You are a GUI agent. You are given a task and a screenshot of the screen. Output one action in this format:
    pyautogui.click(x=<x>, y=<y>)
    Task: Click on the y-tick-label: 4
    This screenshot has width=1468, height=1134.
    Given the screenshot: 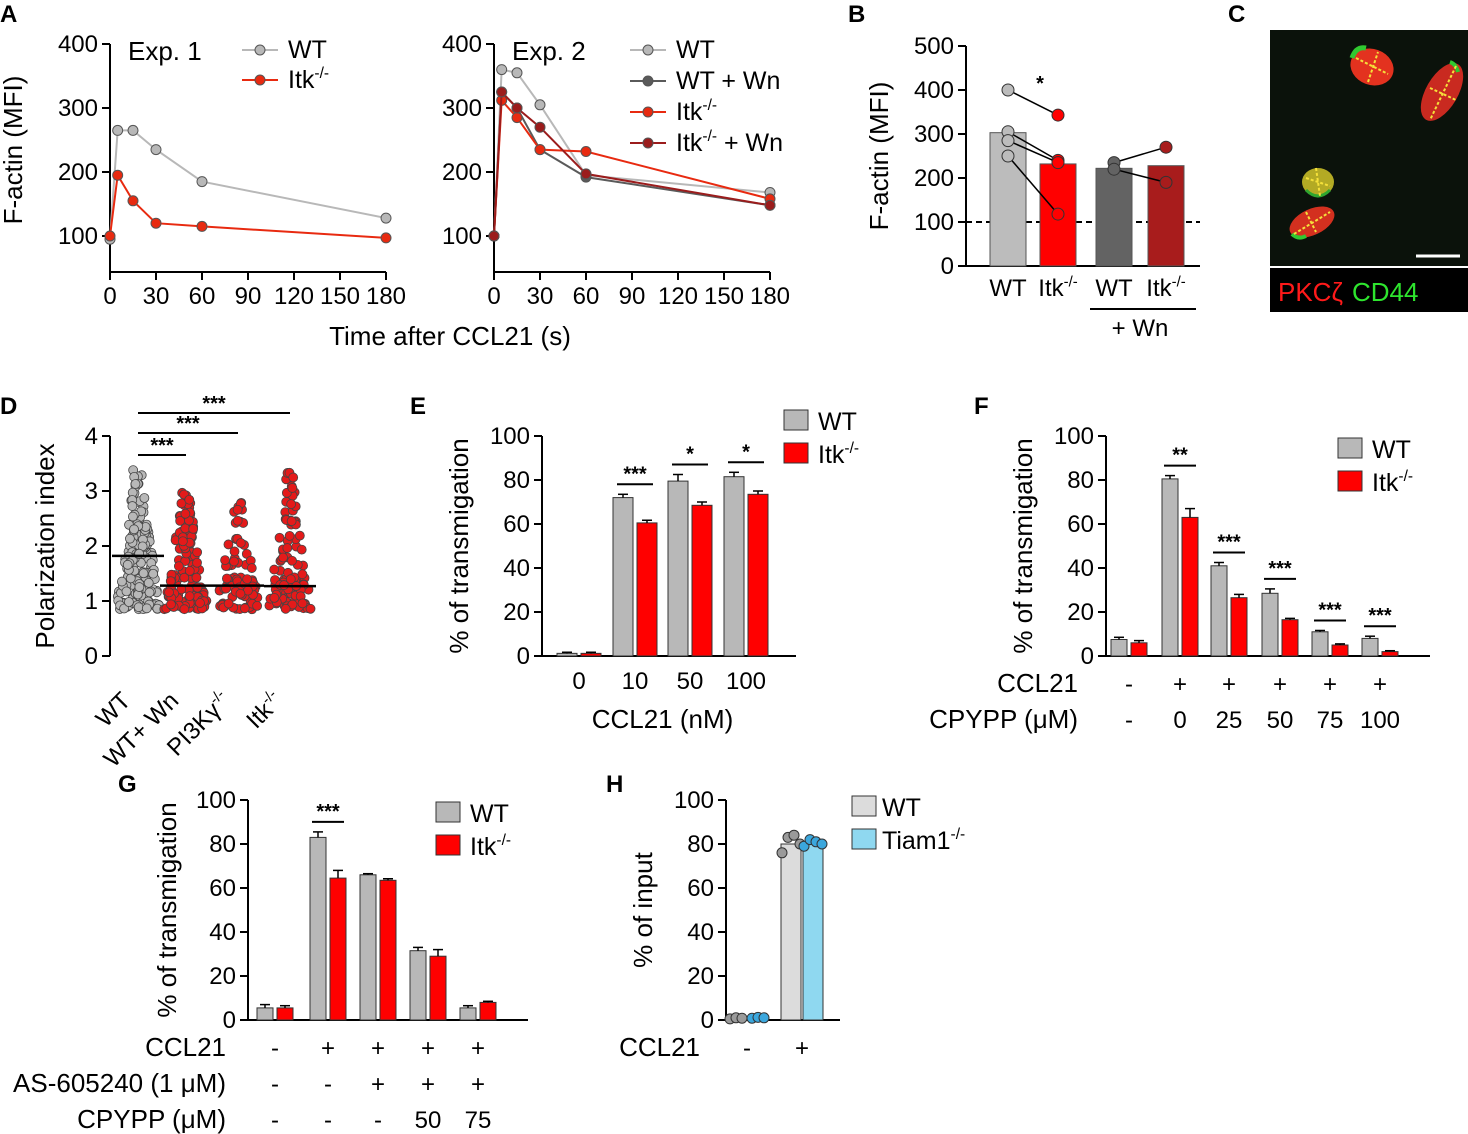 What is the action you would take?
    pyautogui.click(x=91, y=436)
    